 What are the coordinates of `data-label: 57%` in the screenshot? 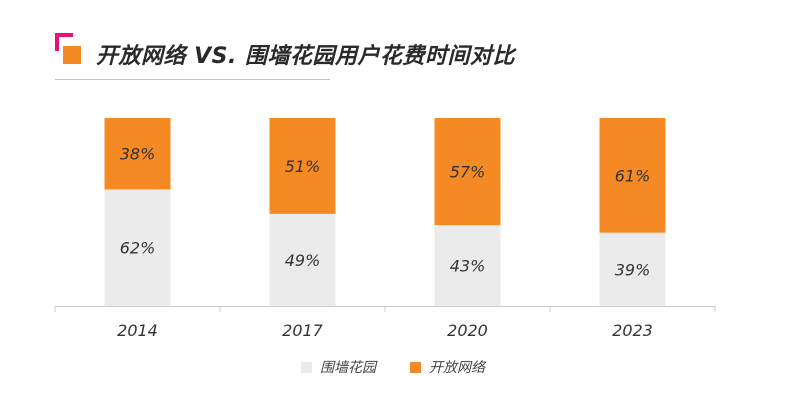 It's located at (468, 172).